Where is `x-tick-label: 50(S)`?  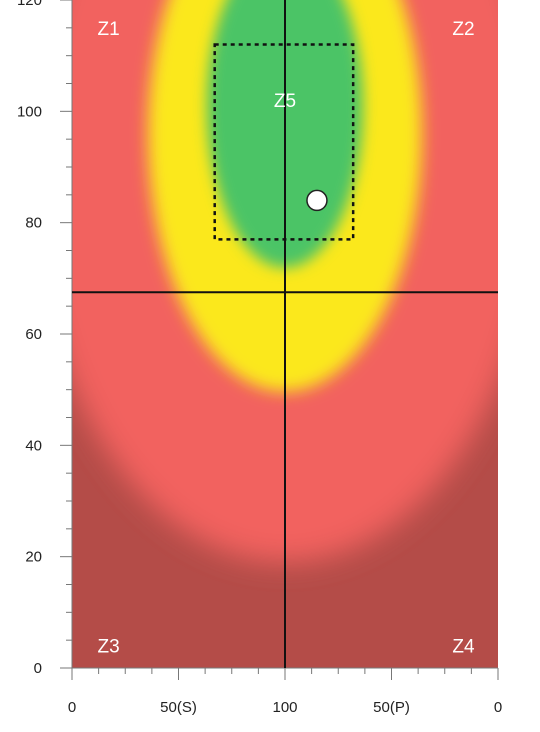 x-tick-label: 50(S) is located at coordinates (178, 707).